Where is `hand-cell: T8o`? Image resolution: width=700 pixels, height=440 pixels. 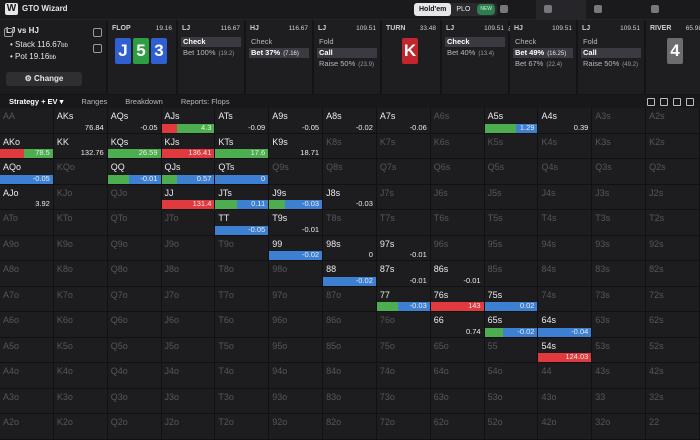 hand-cell: T8o is located at coordinates (242, 274).